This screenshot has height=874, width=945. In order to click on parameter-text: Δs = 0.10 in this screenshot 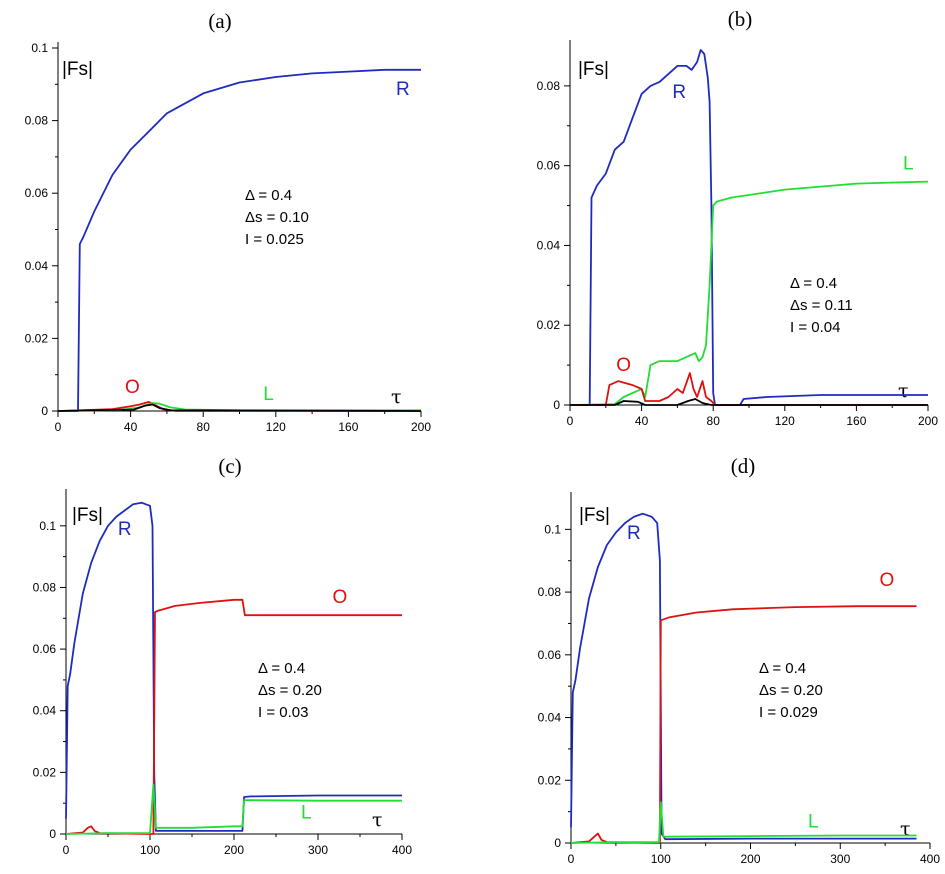, I will do `click(277, 217)`.